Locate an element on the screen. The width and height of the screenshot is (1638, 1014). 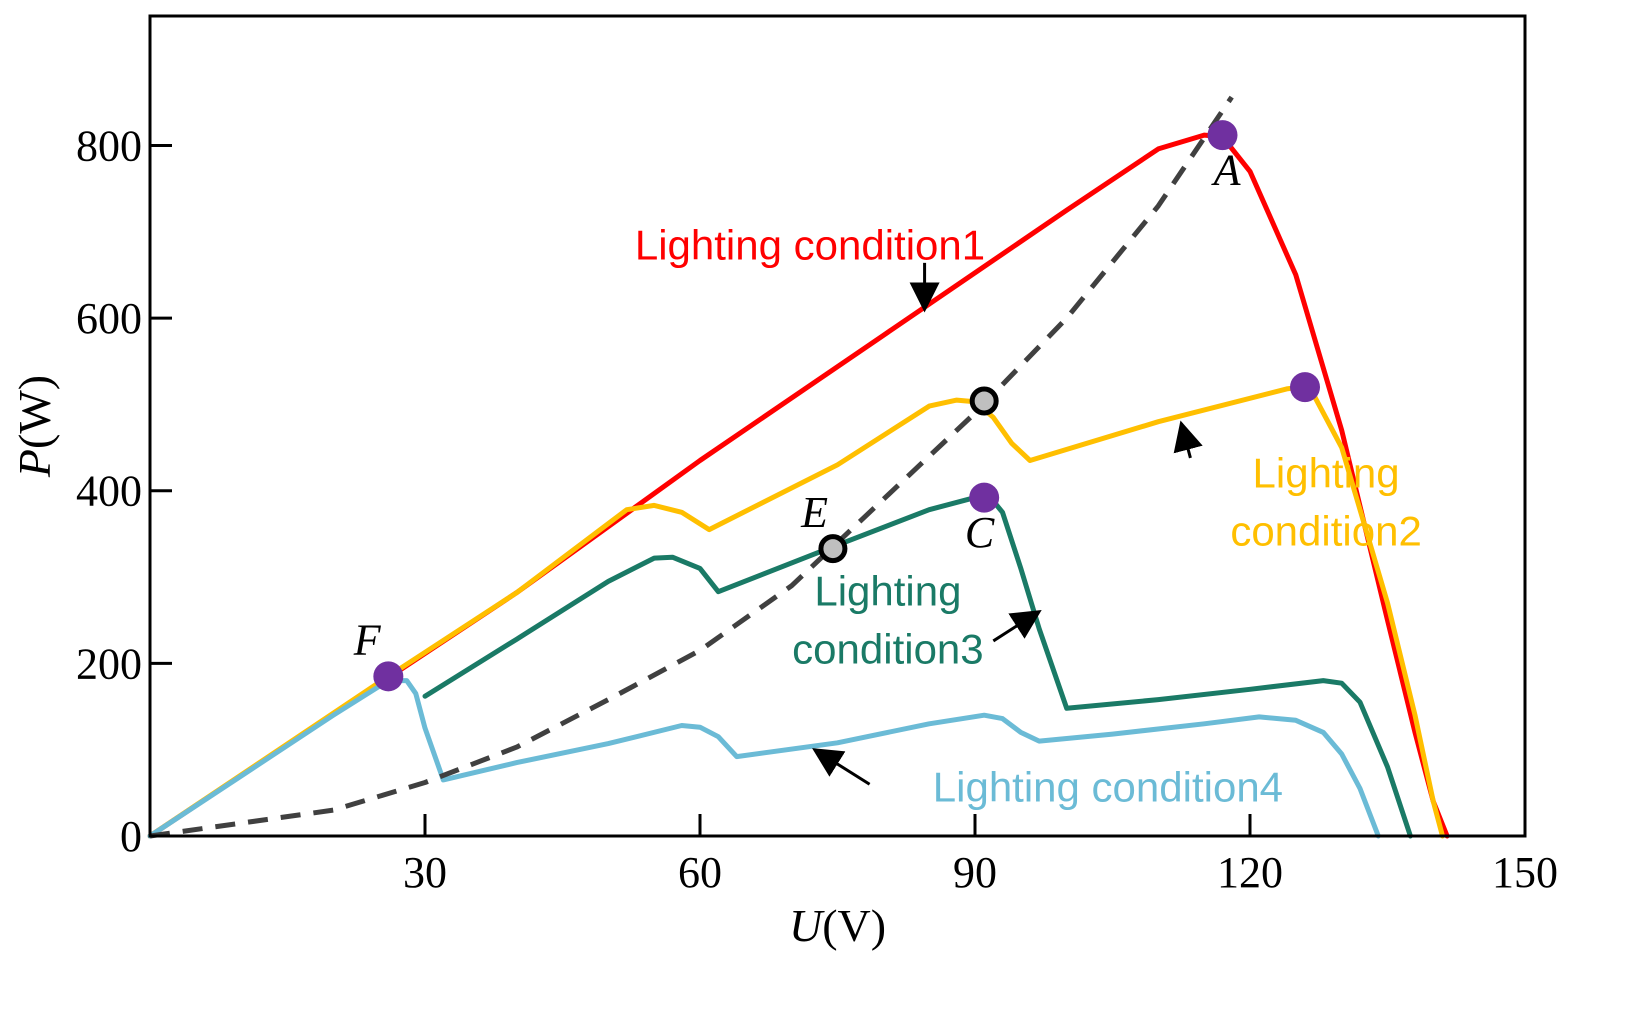
x-tick-label: 120 is located at coordinates (1250, 872).